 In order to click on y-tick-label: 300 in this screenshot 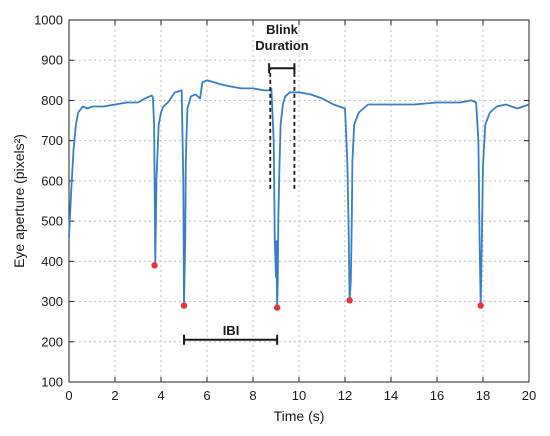, I will do `click(52, 301)`.